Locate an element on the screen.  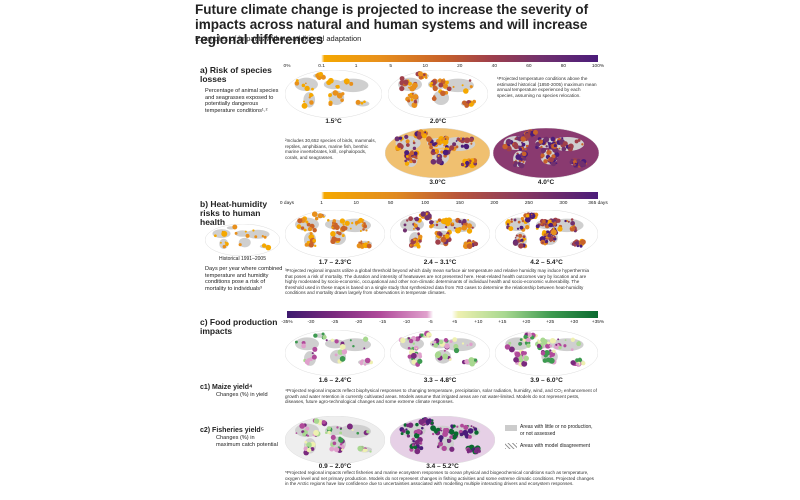
scale-label: -20 is located at coordinates (359, 322).